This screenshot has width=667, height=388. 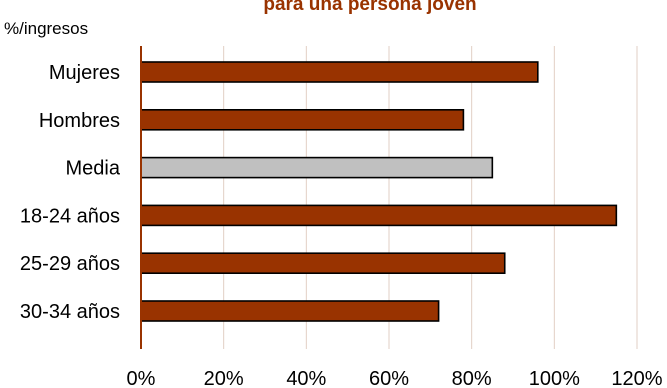 I want to click on bar-media, so click(x=317, y=167).